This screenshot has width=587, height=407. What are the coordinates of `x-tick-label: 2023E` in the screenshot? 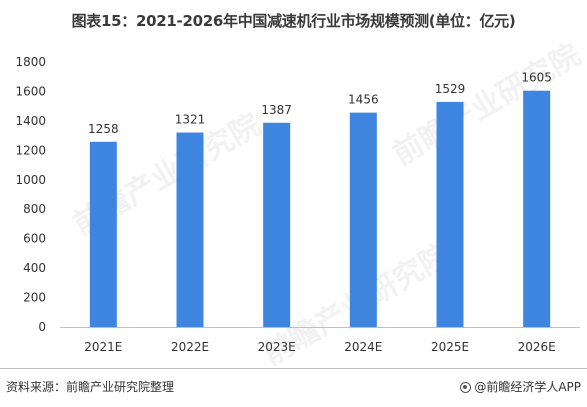 It's located at (277, 347).